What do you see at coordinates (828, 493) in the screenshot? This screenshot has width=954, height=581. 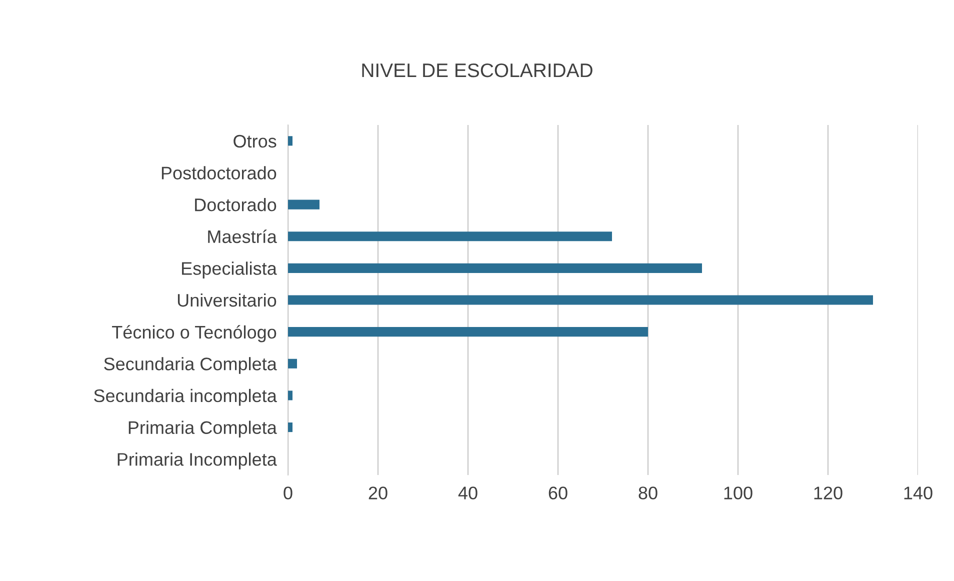 I see `x-tick-label: 120` at bounding box center [828, 493].